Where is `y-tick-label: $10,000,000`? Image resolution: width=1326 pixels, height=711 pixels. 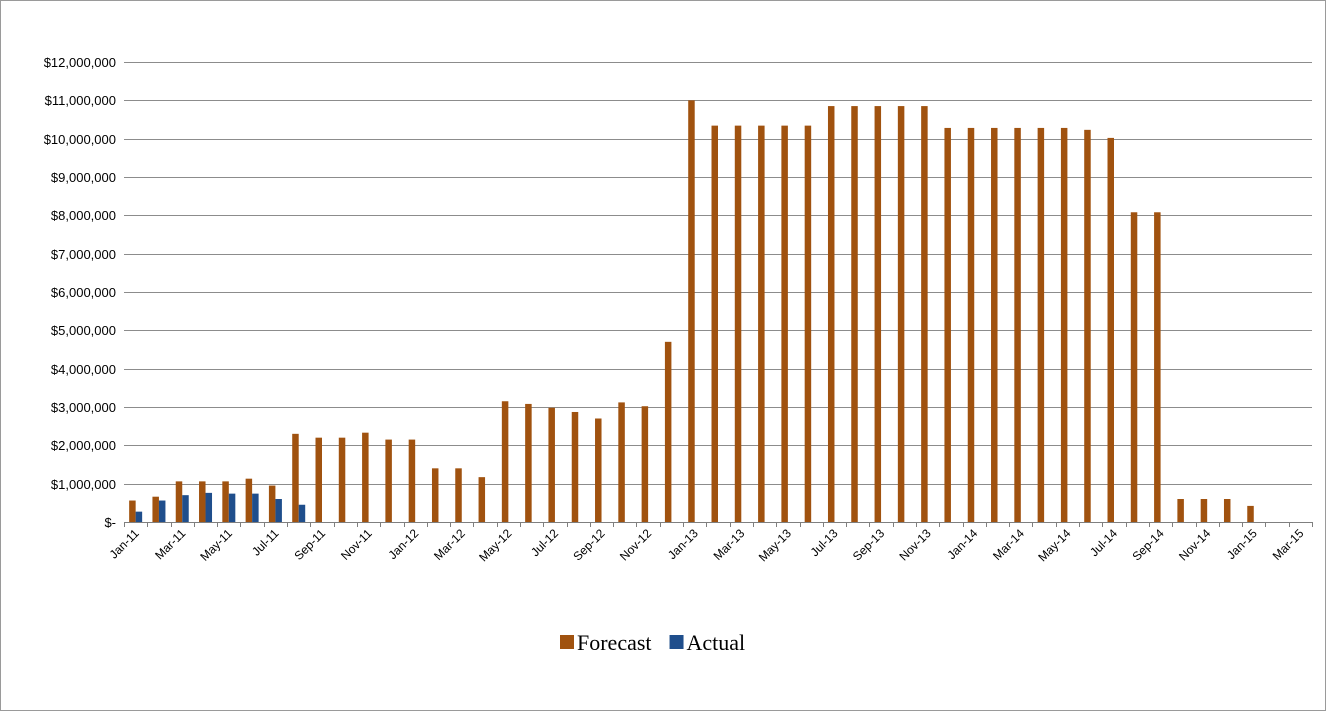 y-tick-label: $10,000,000 is located at coordinates (80, 139).